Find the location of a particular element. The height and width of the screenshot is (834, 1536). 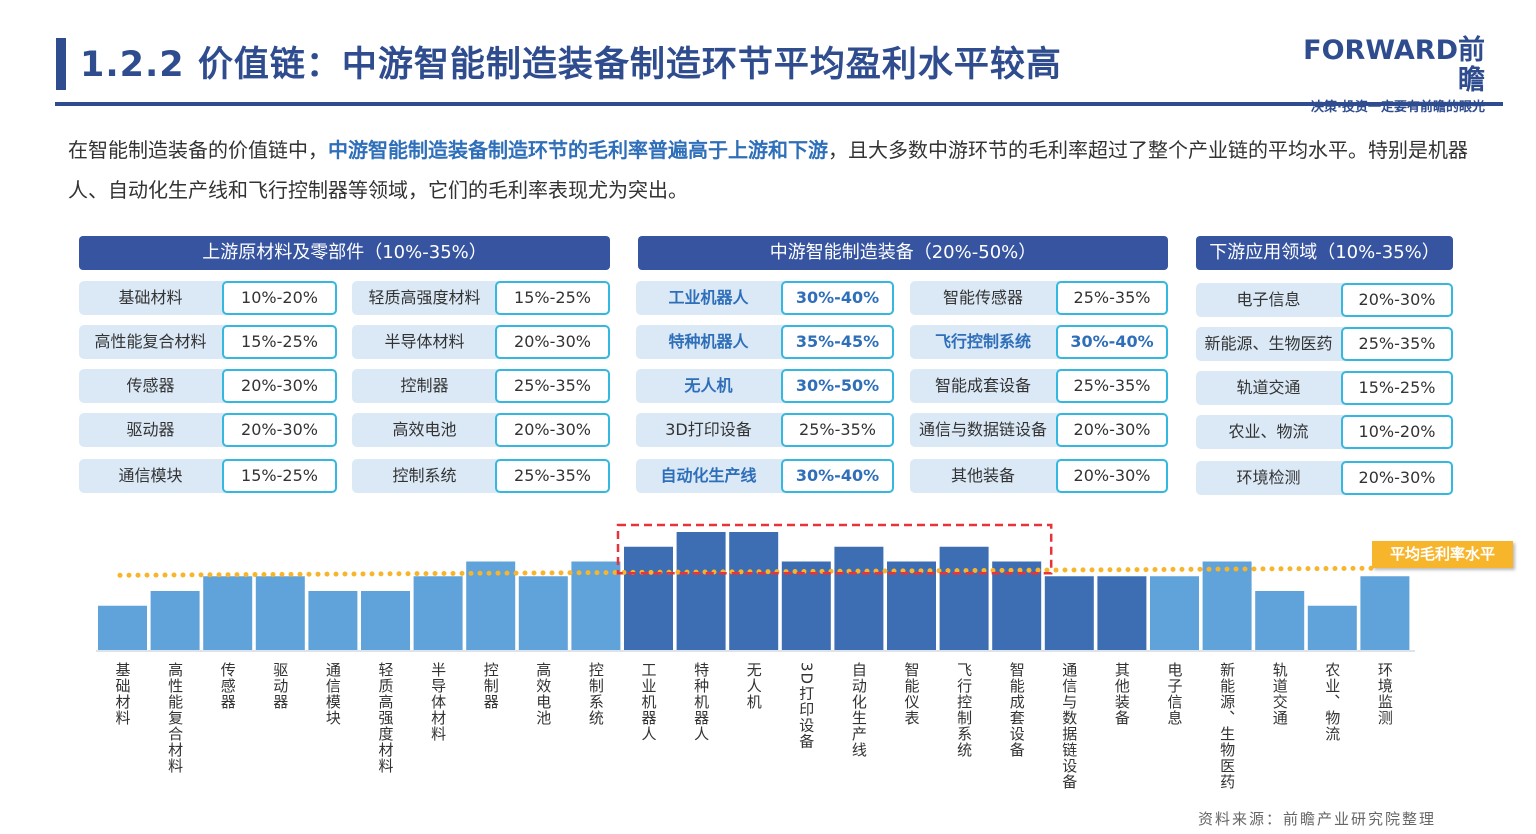

segment-label: 智能传感器 is located at coordinates (982, 297).